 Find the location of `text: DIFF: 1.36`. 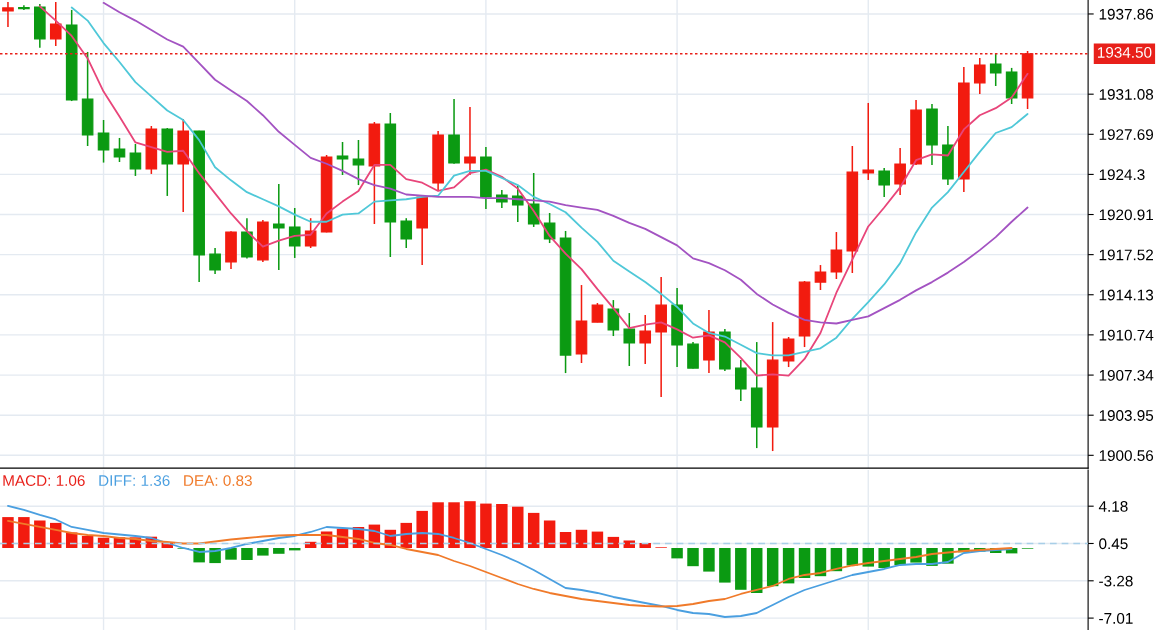

text: DIFF: 1.36 is located at coordinates (134, 480).